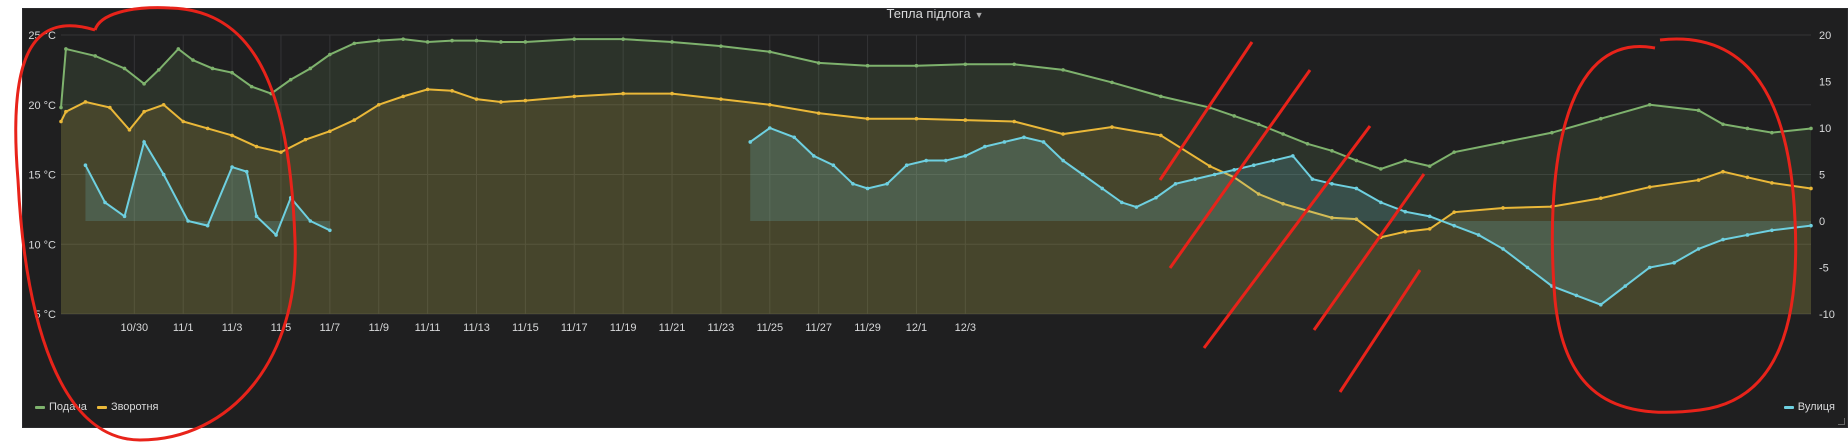 This screenshot has width=1848, height=447. What do you see at coordinates (101, 407) in the screenshot?
I see `legend-swatch` at bounding box center [101, 407].